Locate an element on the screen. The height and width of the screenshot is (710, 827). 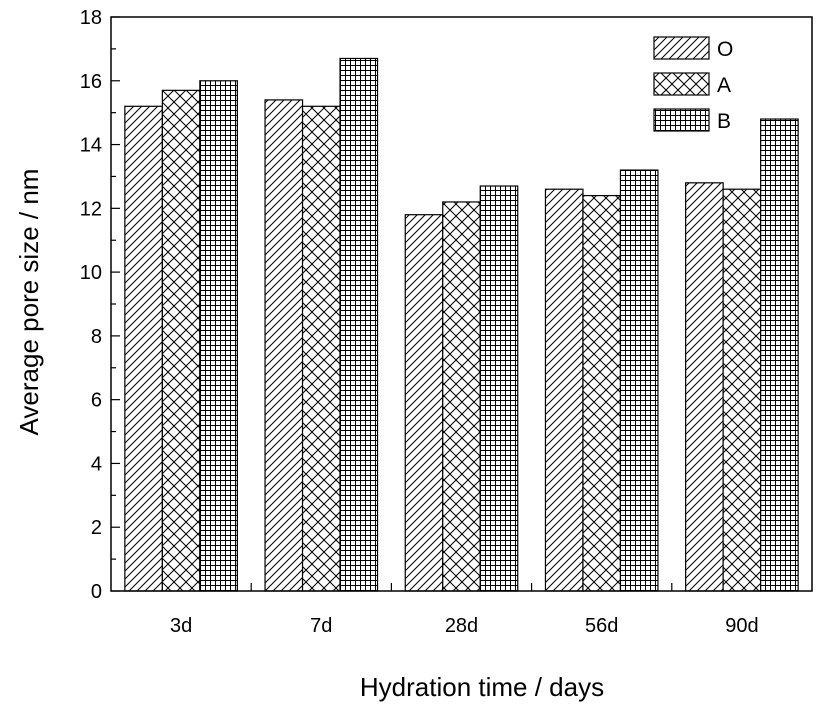
bar-O-28d is located at coordinates (424, 403).